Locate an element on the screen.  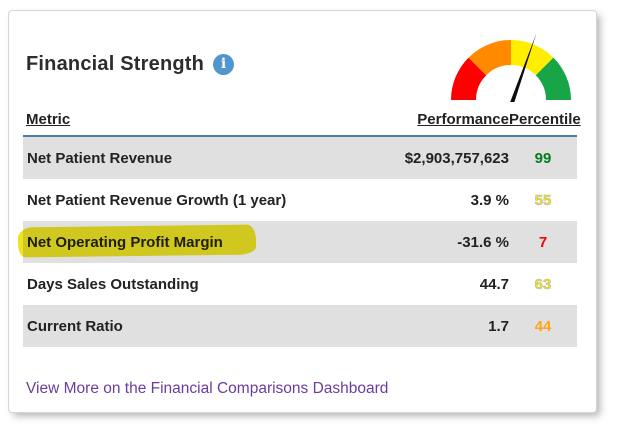
gauge-segment-red is located at coordinates (469, 78).